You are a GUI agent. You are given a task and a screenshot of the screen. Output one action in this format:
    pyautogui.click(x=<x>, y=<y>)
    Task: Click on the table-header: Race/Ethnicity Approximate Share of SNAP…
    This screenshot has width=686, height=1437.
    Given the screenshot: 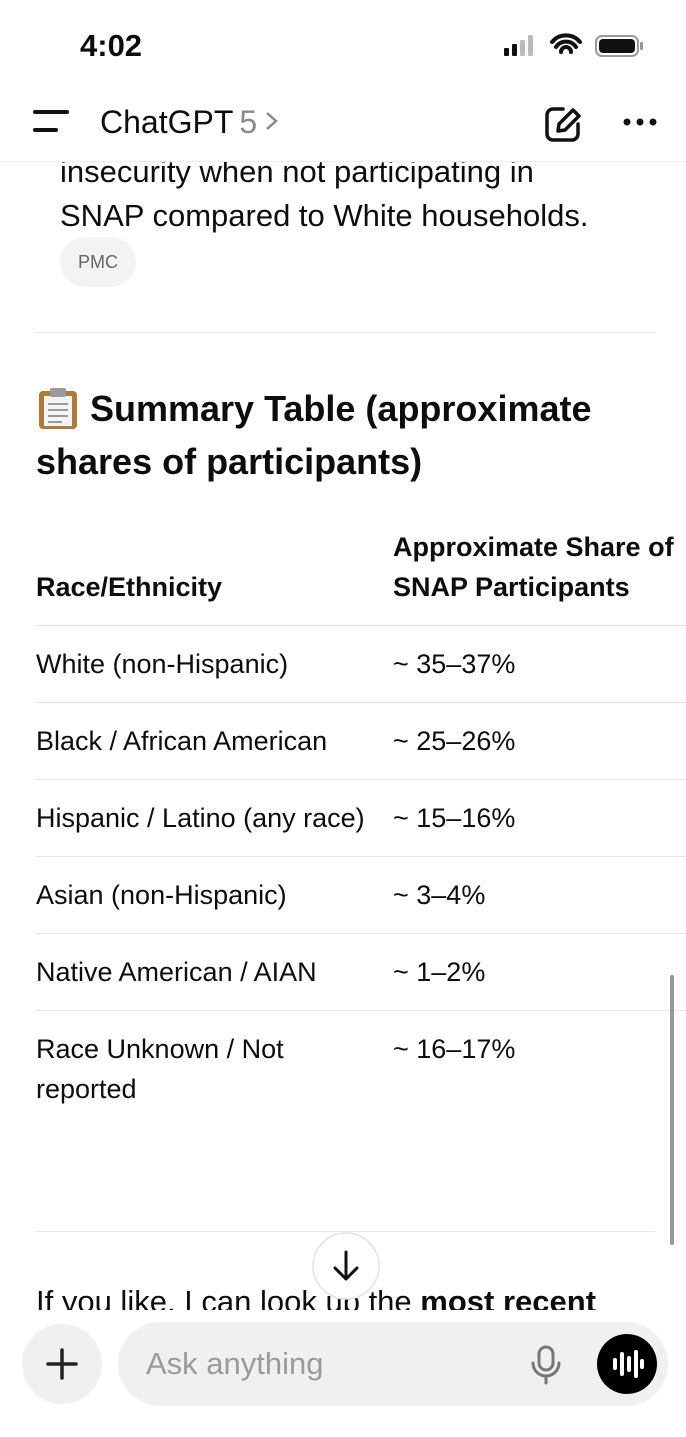 What is the action you would take?
    pyautogui.click(x=361, y=575)
    